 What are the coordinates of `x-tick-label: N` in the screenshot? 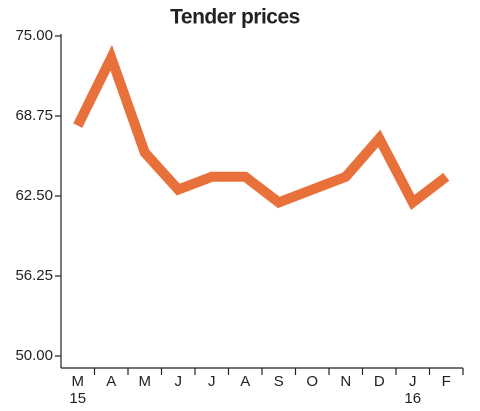 It's located at (345, 381).